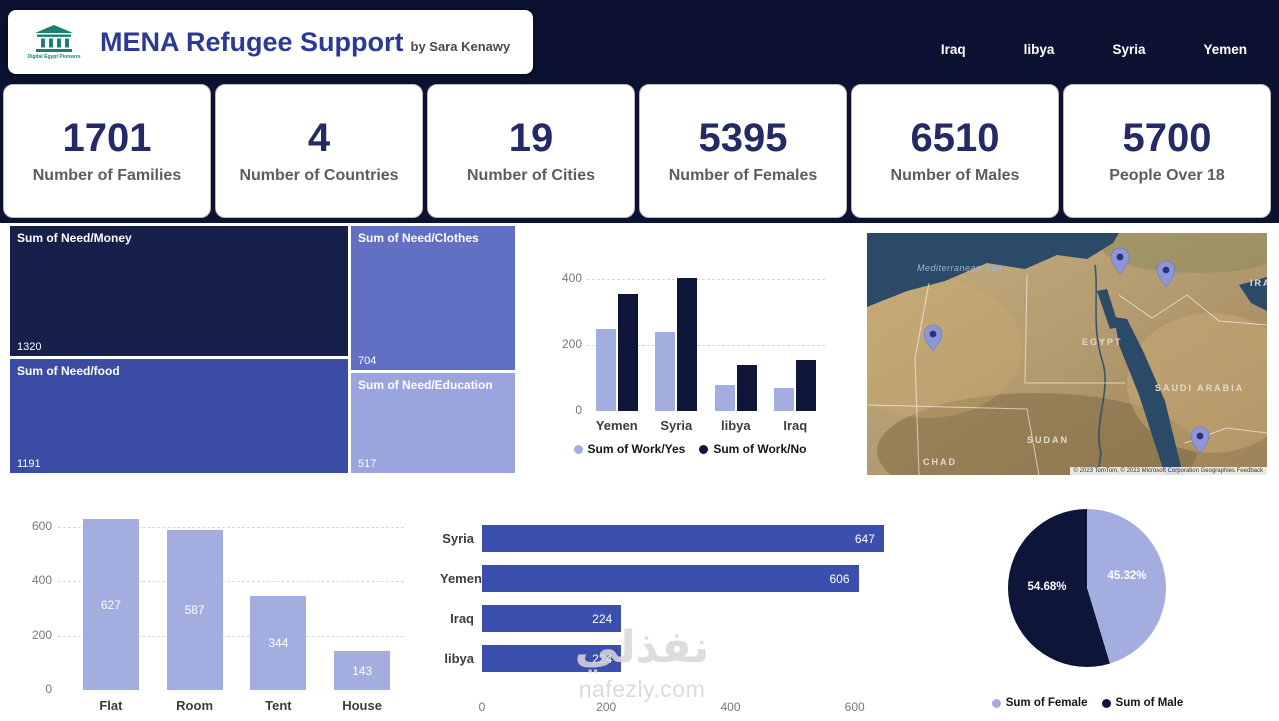  What do you see at coordinates (54, 38) in the screenshot?
I see `building-icon` at bounding box center [54, 38].